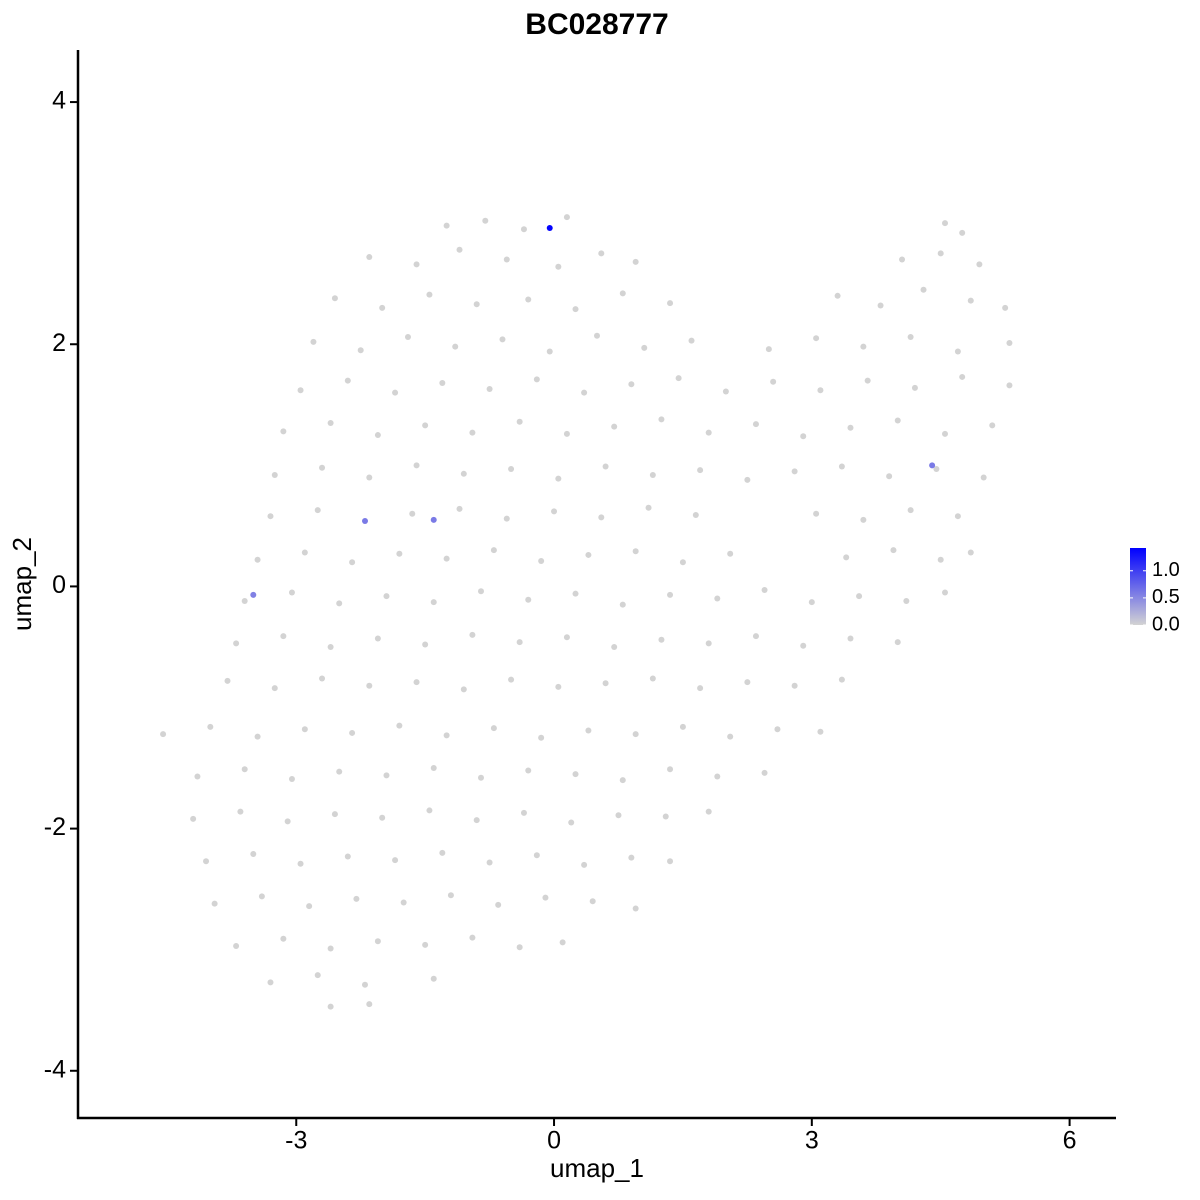 The image size is (1200, 1200). What do you see at coordinates (554, 1141) in the screenshot?
I see `x-tick-label: 0` at bounding box center [554, 1141].